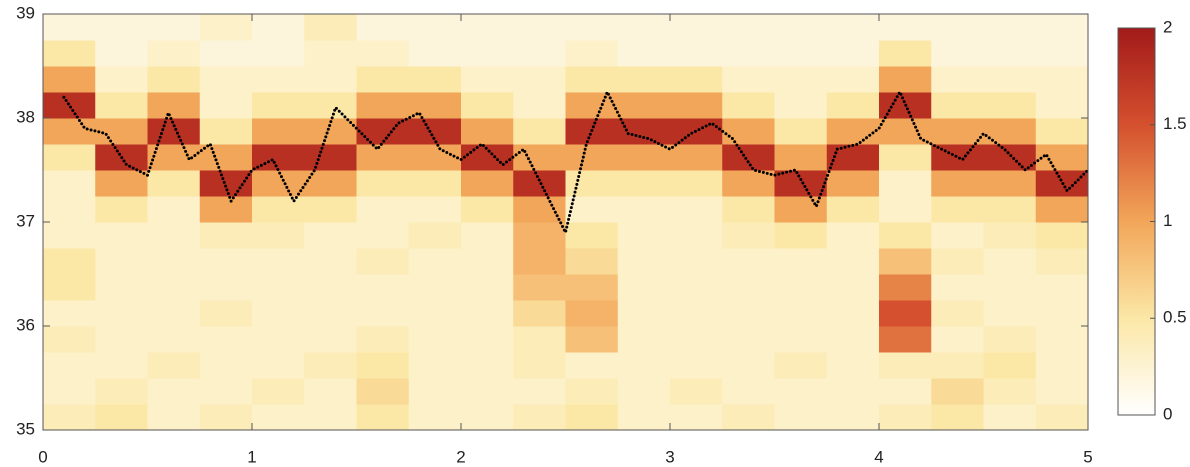 The width and height of the screenshot is (1190, 467). What do you see at coordinates (25, 428) in the screenshot?
I see `y-tick-label: 35` at bounding box center [25, 428].